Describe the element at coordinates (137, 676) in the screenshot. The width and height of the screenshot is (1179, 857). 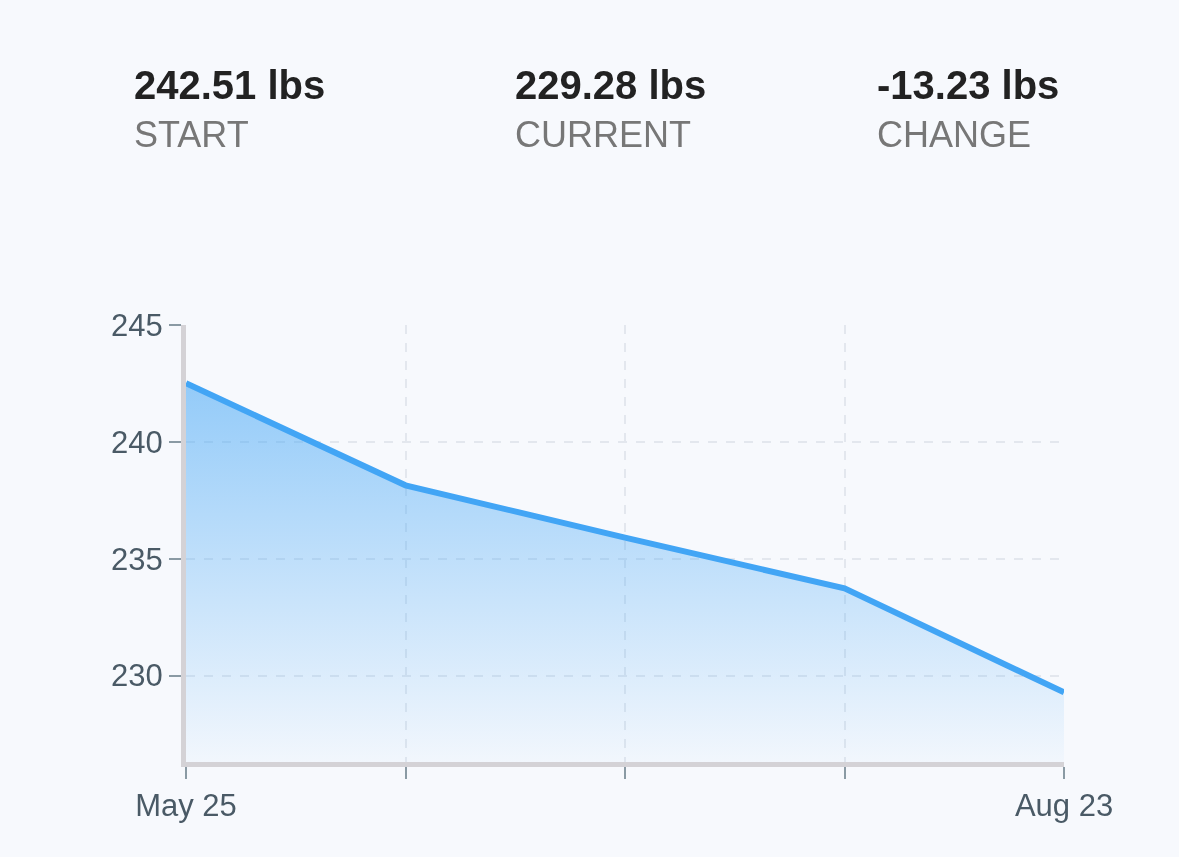
I see `y-tick-label: 230` at that location.